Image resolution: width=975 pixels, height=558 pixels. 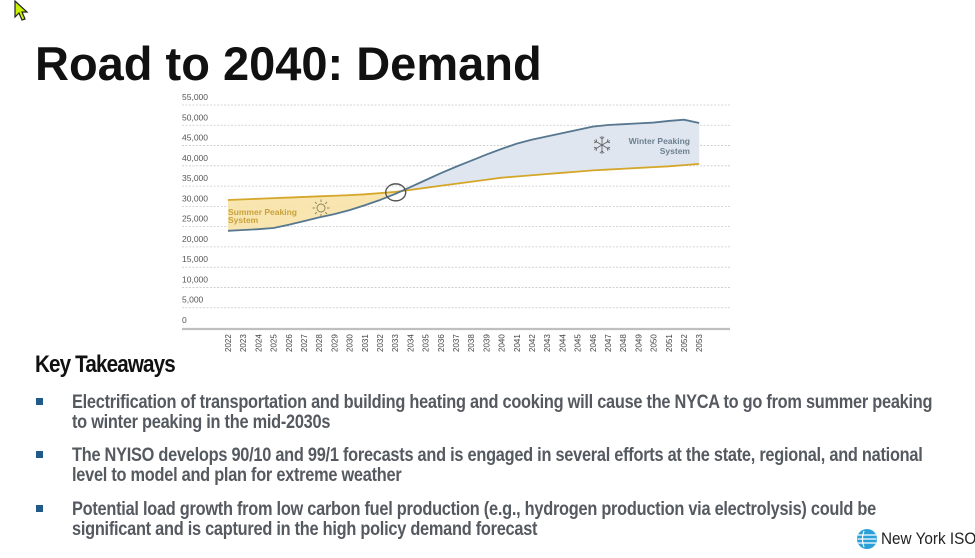 I want to click on x-tick-label: 2047, so click(x=608, y=343).